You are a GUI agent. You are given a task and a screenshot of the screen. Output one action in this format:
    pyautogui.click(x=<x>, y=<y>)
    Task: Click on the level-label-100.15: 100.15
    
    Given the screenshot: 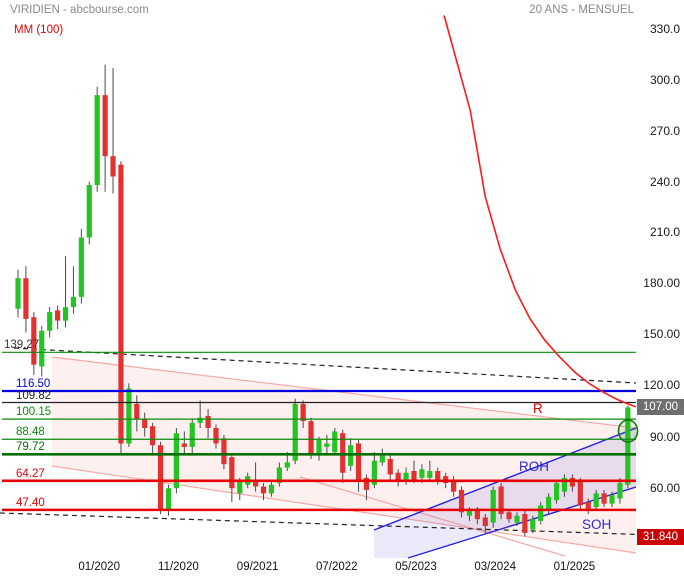 What is the action you would take?
    pyautogui.click(x=34, y=412)
    